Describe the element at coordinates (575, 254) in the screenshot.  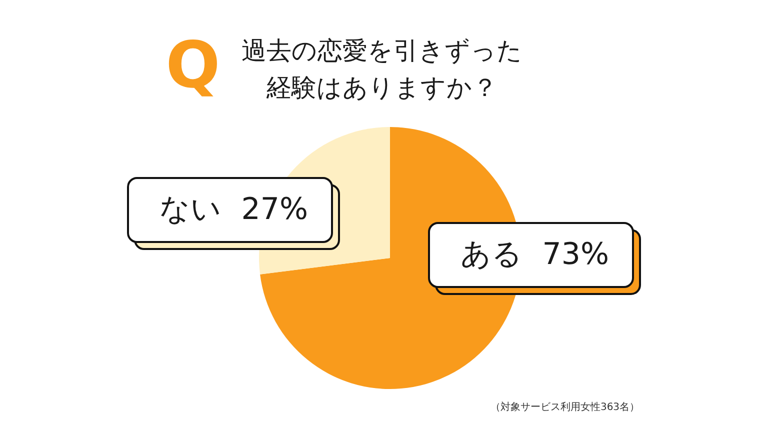
I see `data-label: 73%` at that location.